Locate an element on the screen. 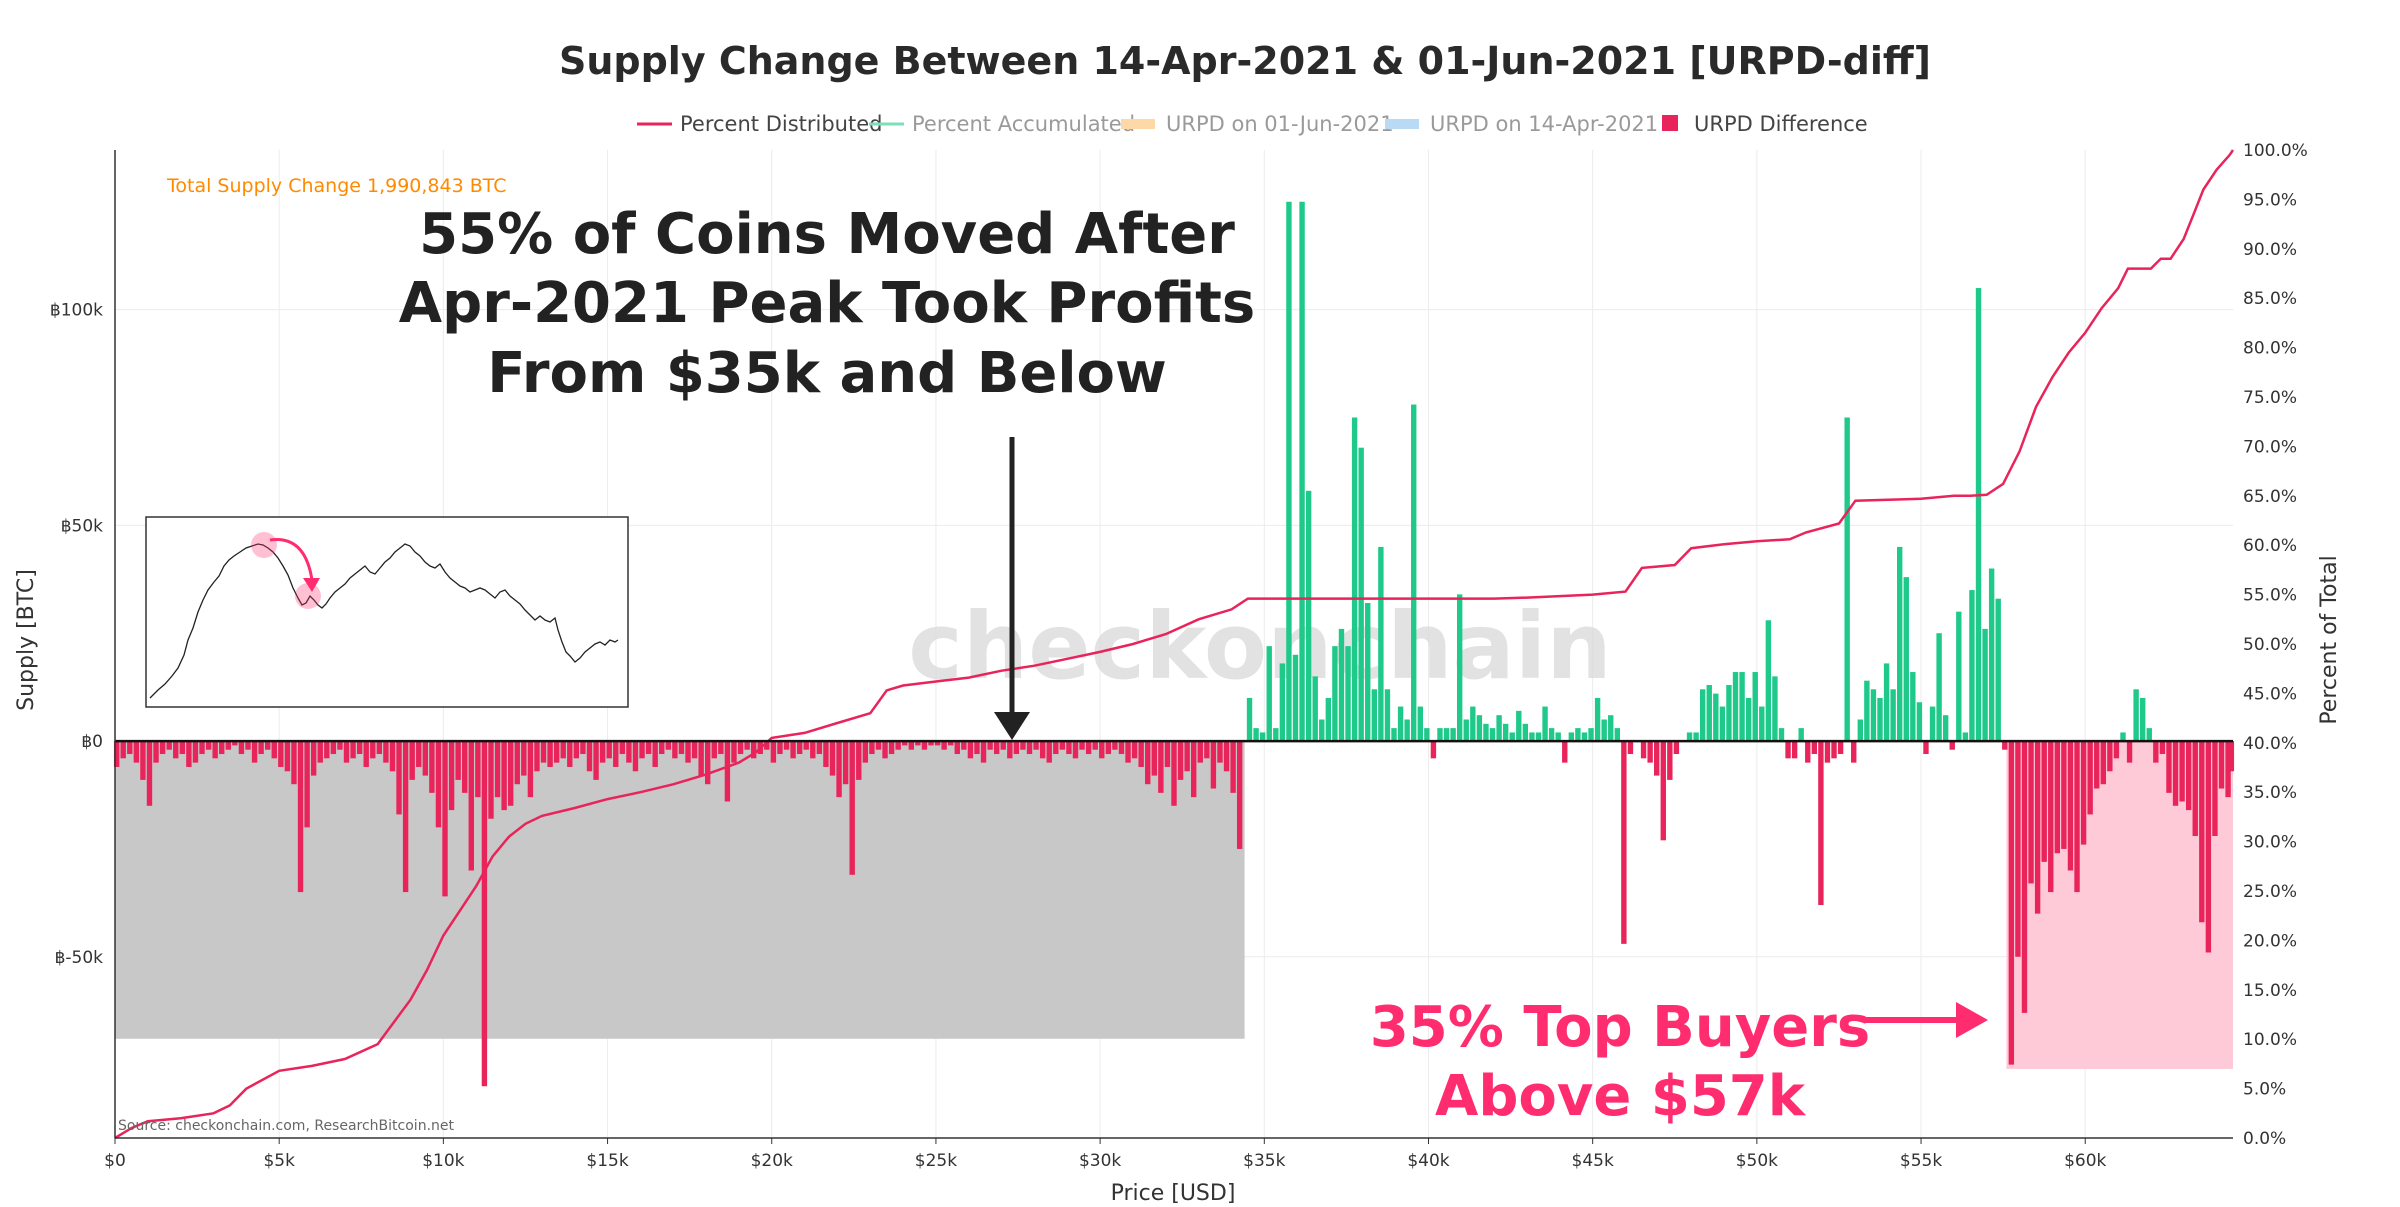 The image size is (2400, 1207). y2-axis-title: Percent of Total is located at coordinates (2329, 639).